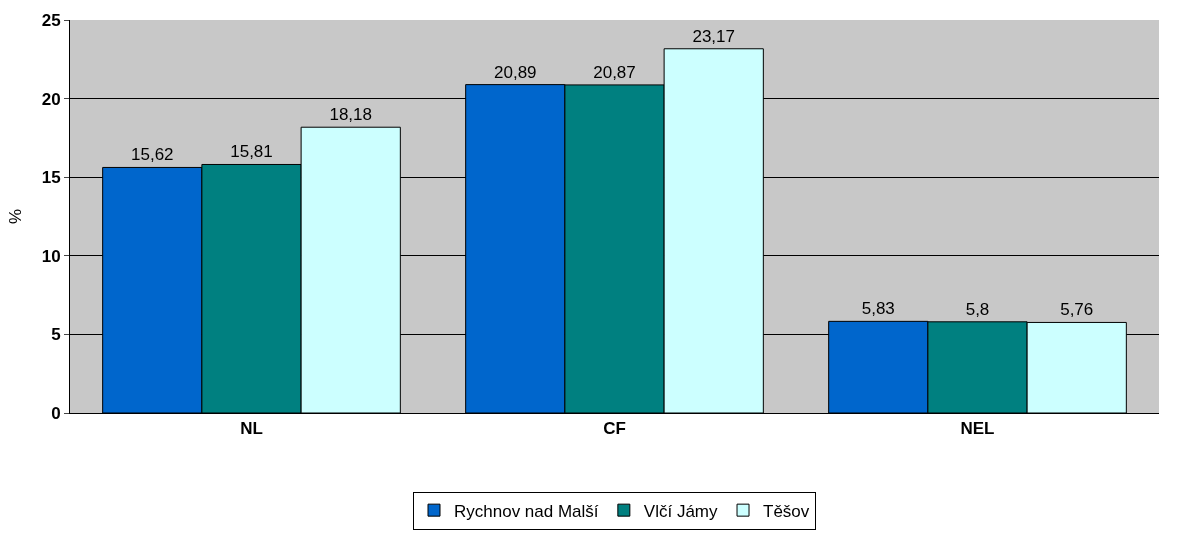 The height and width of the screenshot is (542, 1184). Describe the element at coordinates (56, 413) in the screenshot. I see `y-tick-label: 0` at that location.